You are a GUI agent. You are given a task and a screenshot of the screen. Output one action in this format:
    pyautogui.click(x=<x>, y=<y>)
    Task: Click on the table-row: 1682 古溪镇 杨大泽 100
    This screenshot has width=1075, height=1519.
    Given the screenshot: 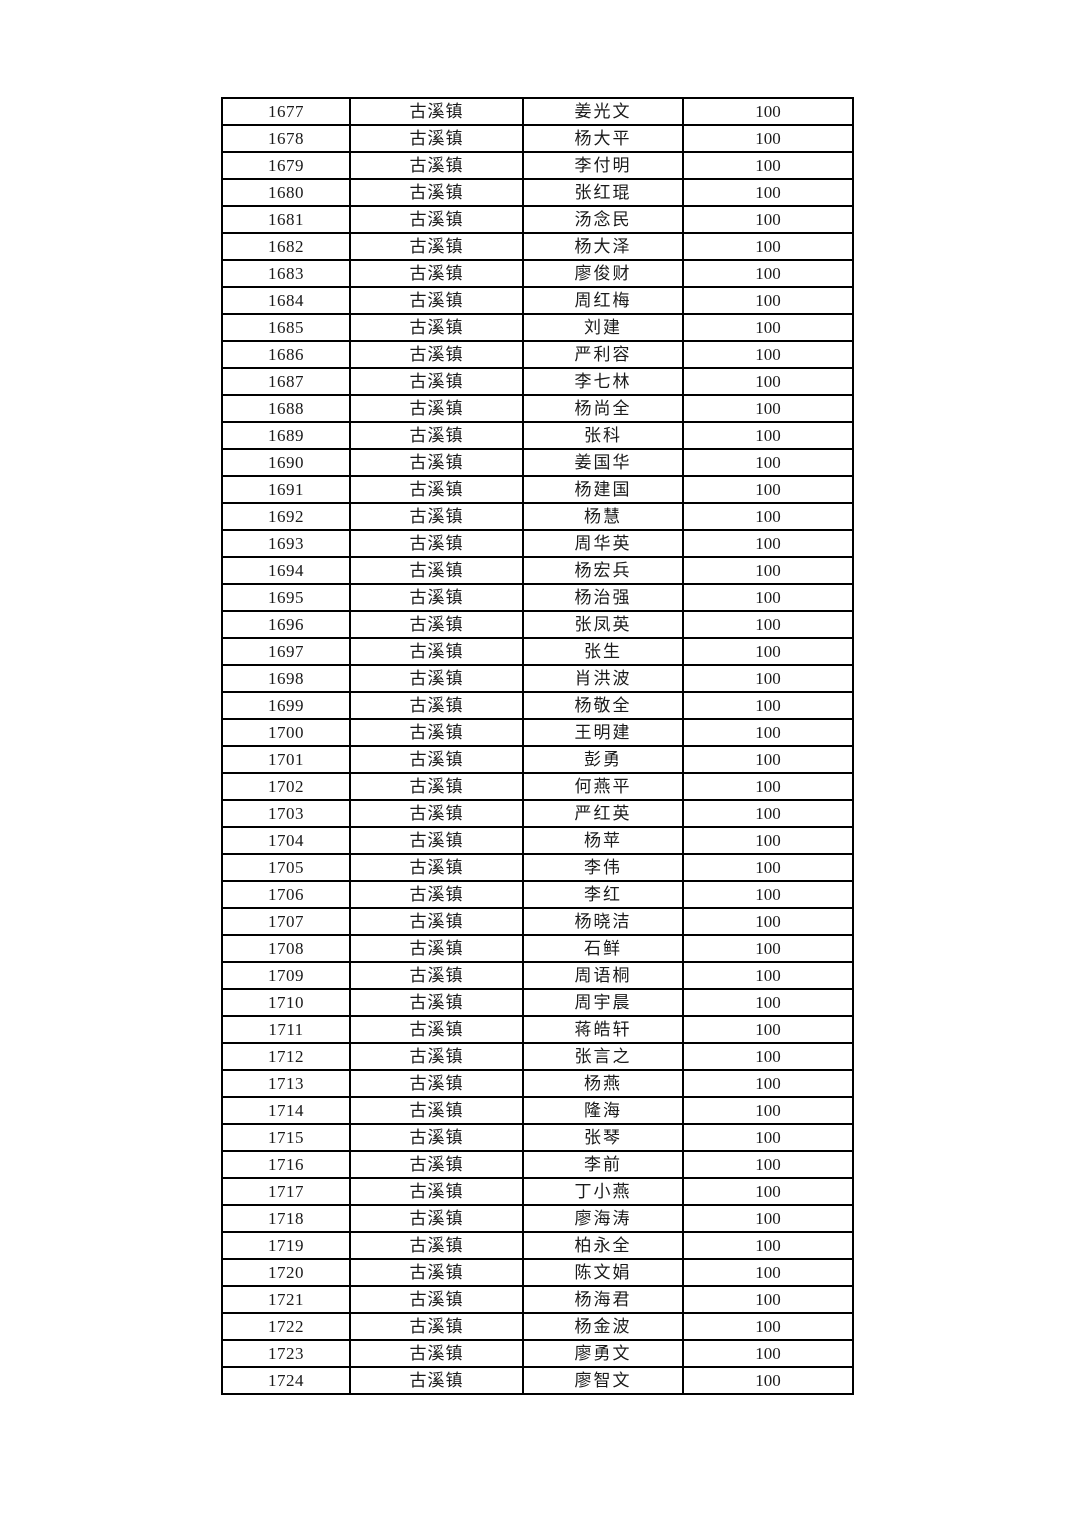 What is the action you would take?
    pyautogui.click(x=537, y=246)
    